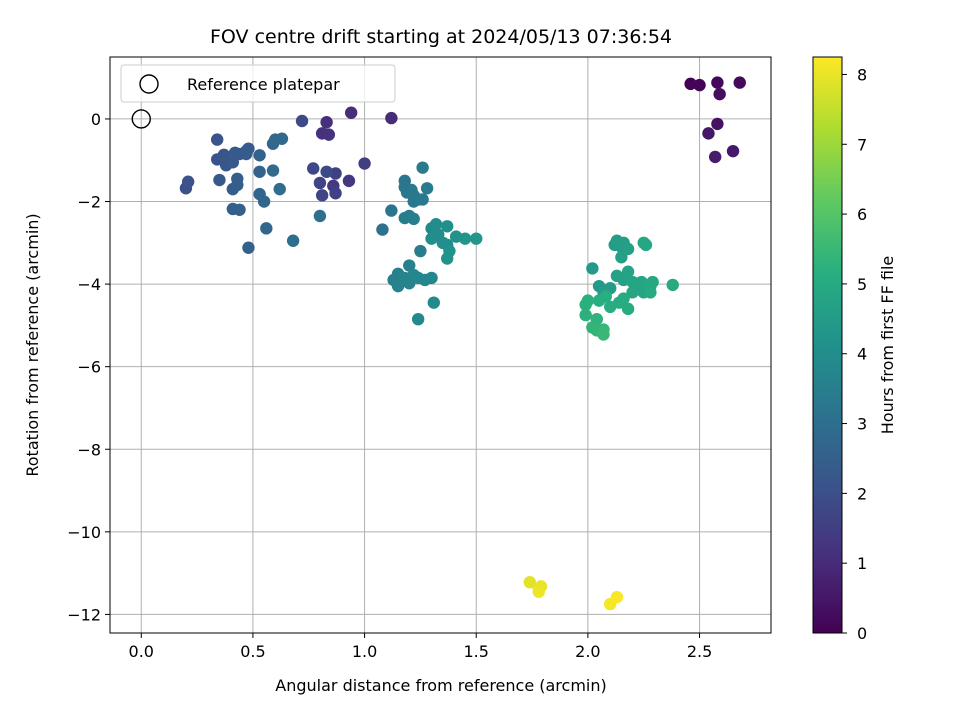 This screenshot has width=960, height=720. What do you see at coordinates (476, 651) in the screenshot?
I see `x-tick-label: 1.5` at bounding box center [476, 651].